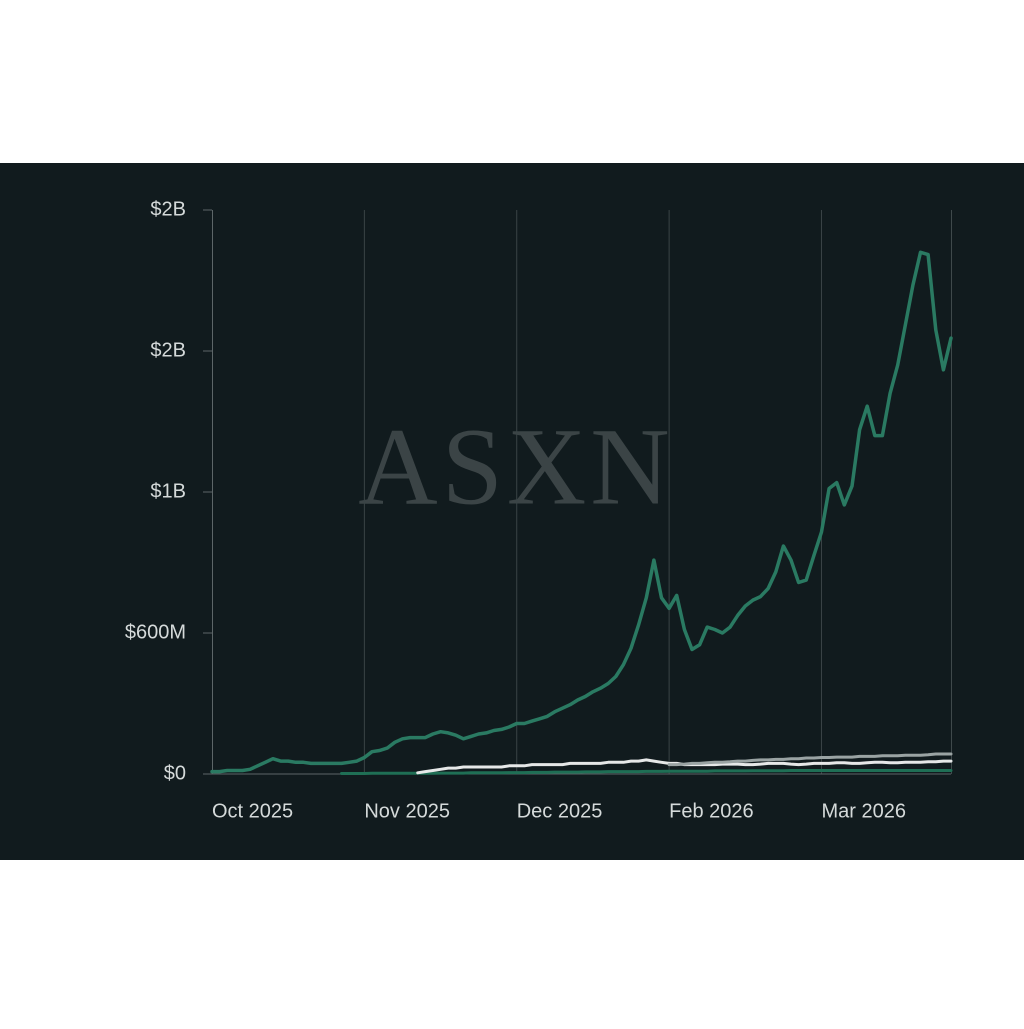 The image size is (1024, 1029). Describe the element at coordinates (560, 811) in the screenshot. I see `x-tick-label: Dec 2025` at that location.